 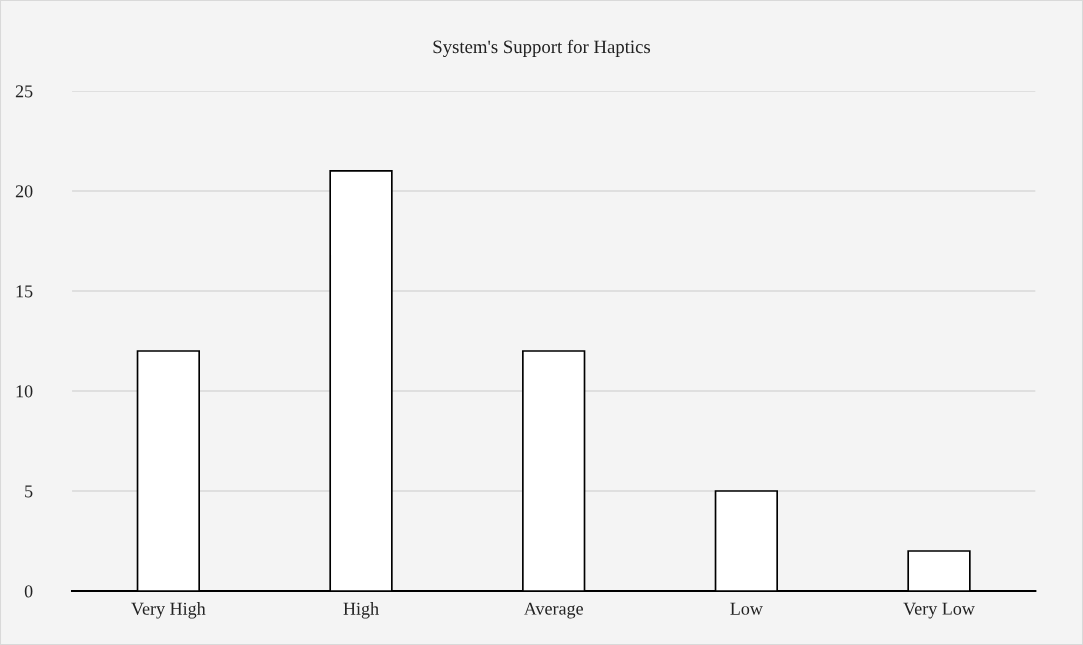 What do you see at coordinates (746, 608) in the screenshot?
I see `x-tick-label: Low` at bounding box center [746, 608].